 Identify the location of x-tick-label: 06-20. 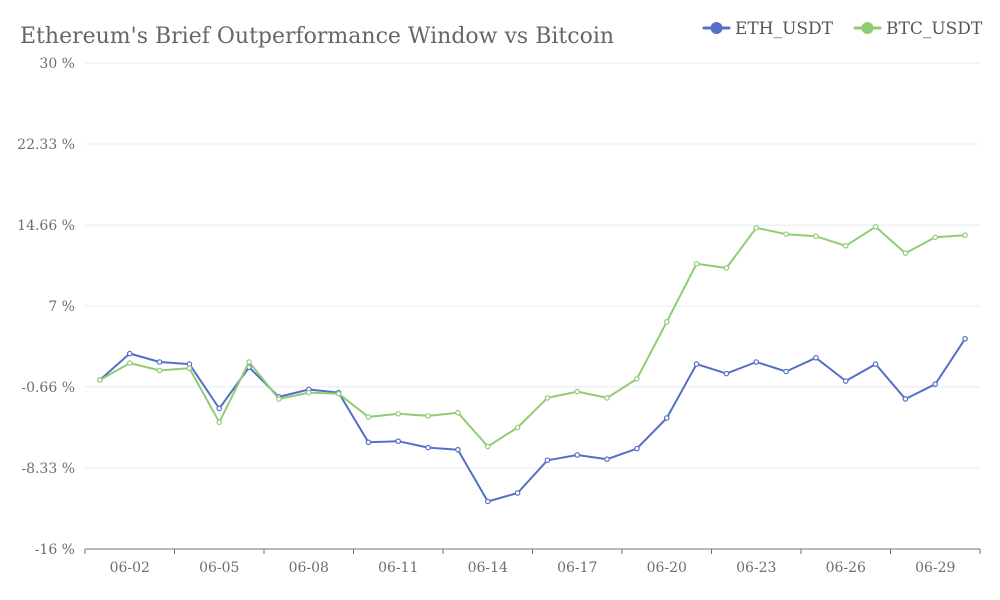
(667, 568).